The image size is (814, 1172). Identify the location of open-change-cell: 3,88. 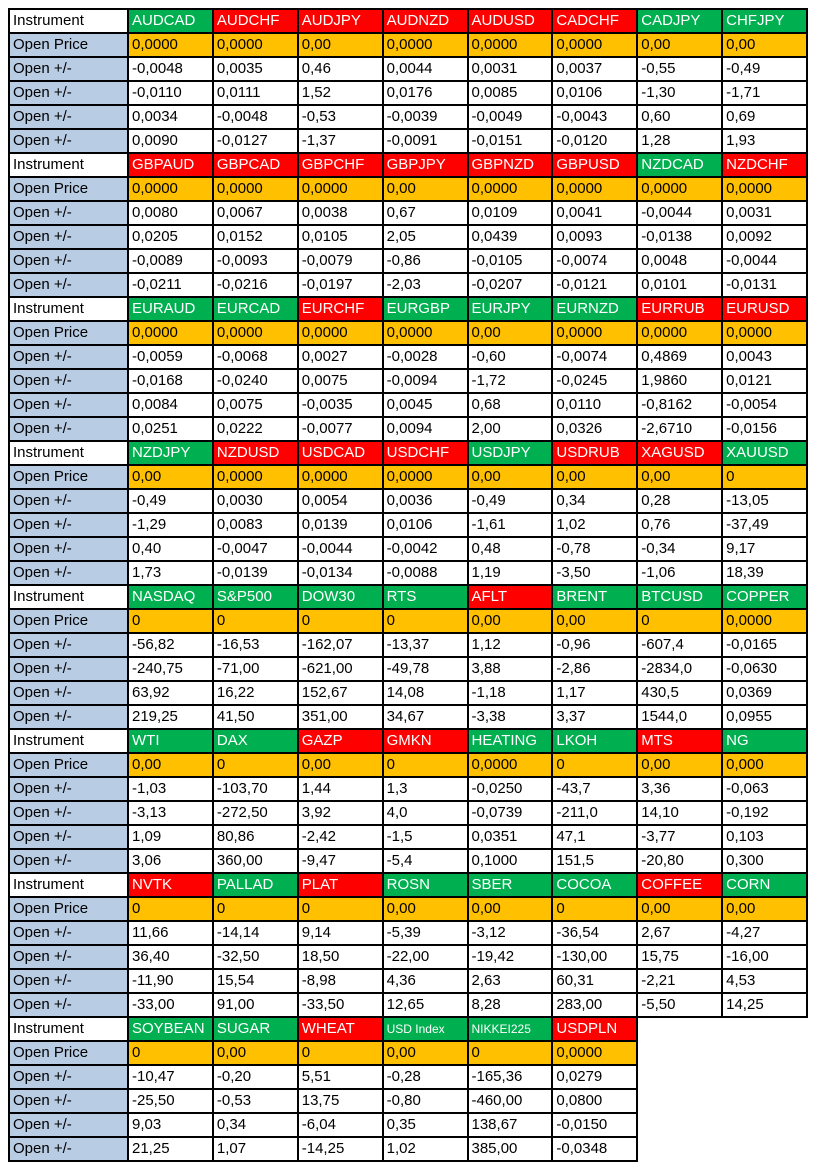
(510, 669).